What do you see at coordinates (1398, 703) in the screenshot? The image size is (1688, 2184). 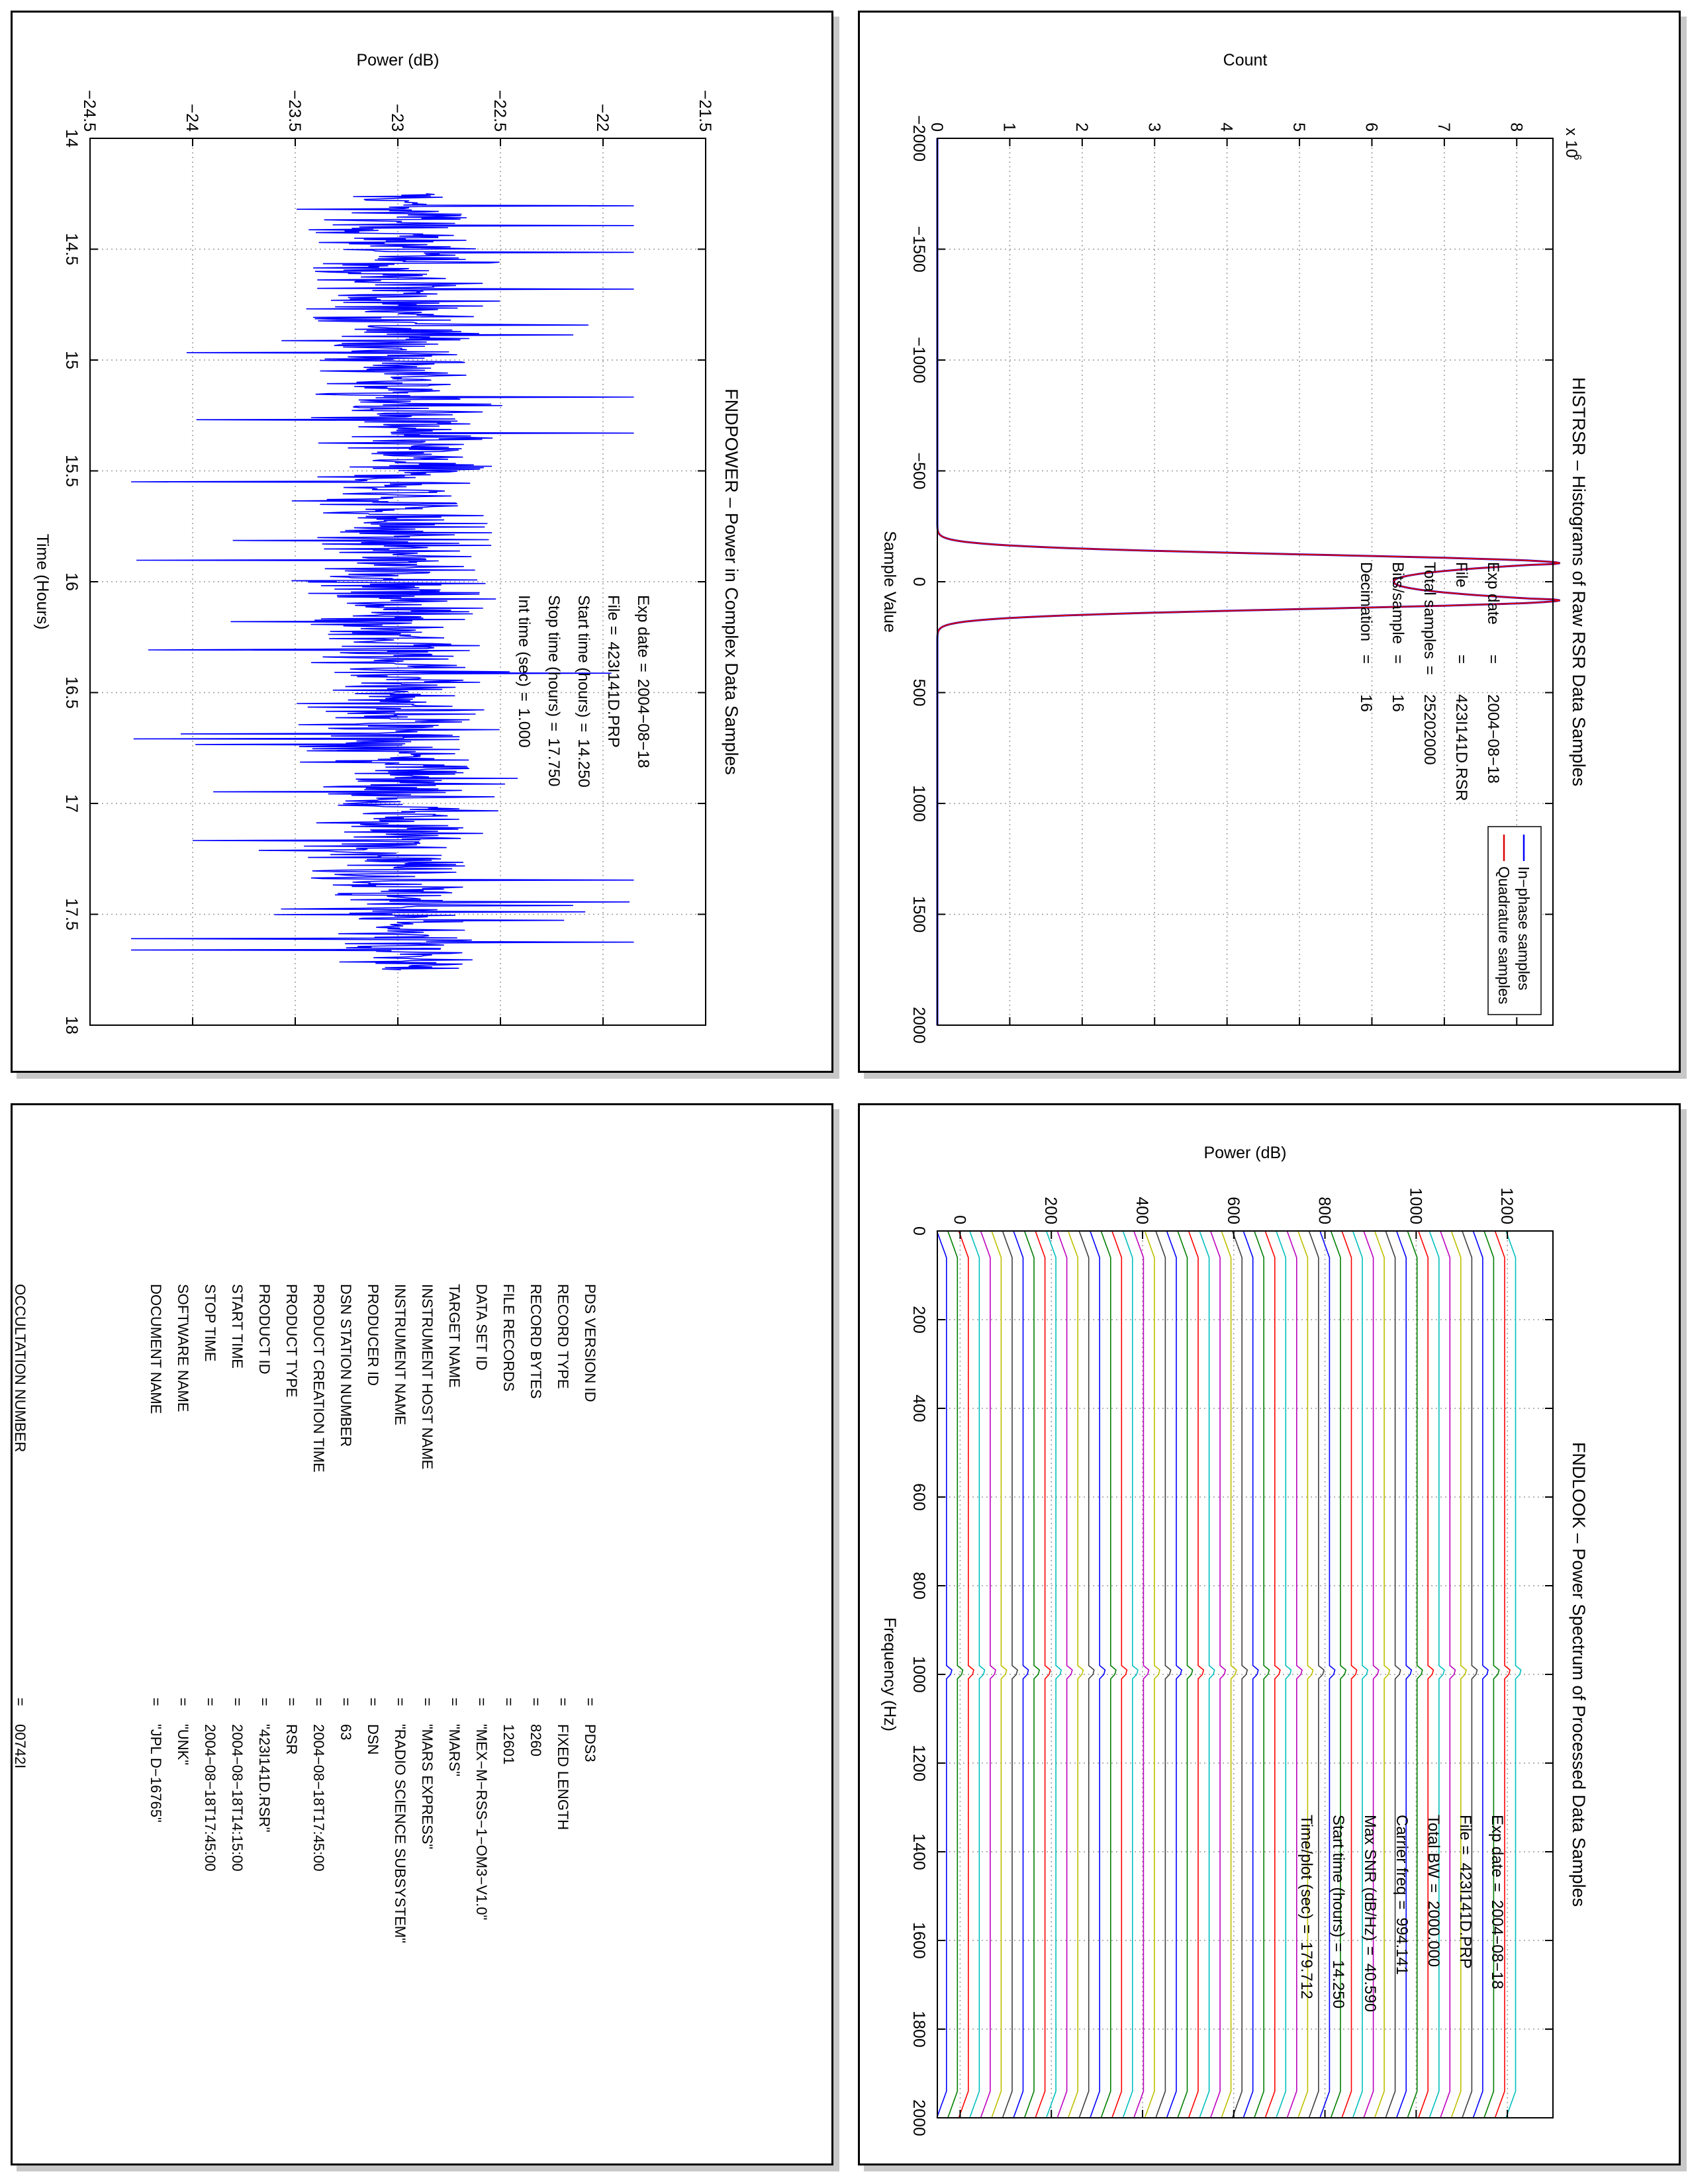 I see `annotation-value: 16` at bounding box center [1398, 703].